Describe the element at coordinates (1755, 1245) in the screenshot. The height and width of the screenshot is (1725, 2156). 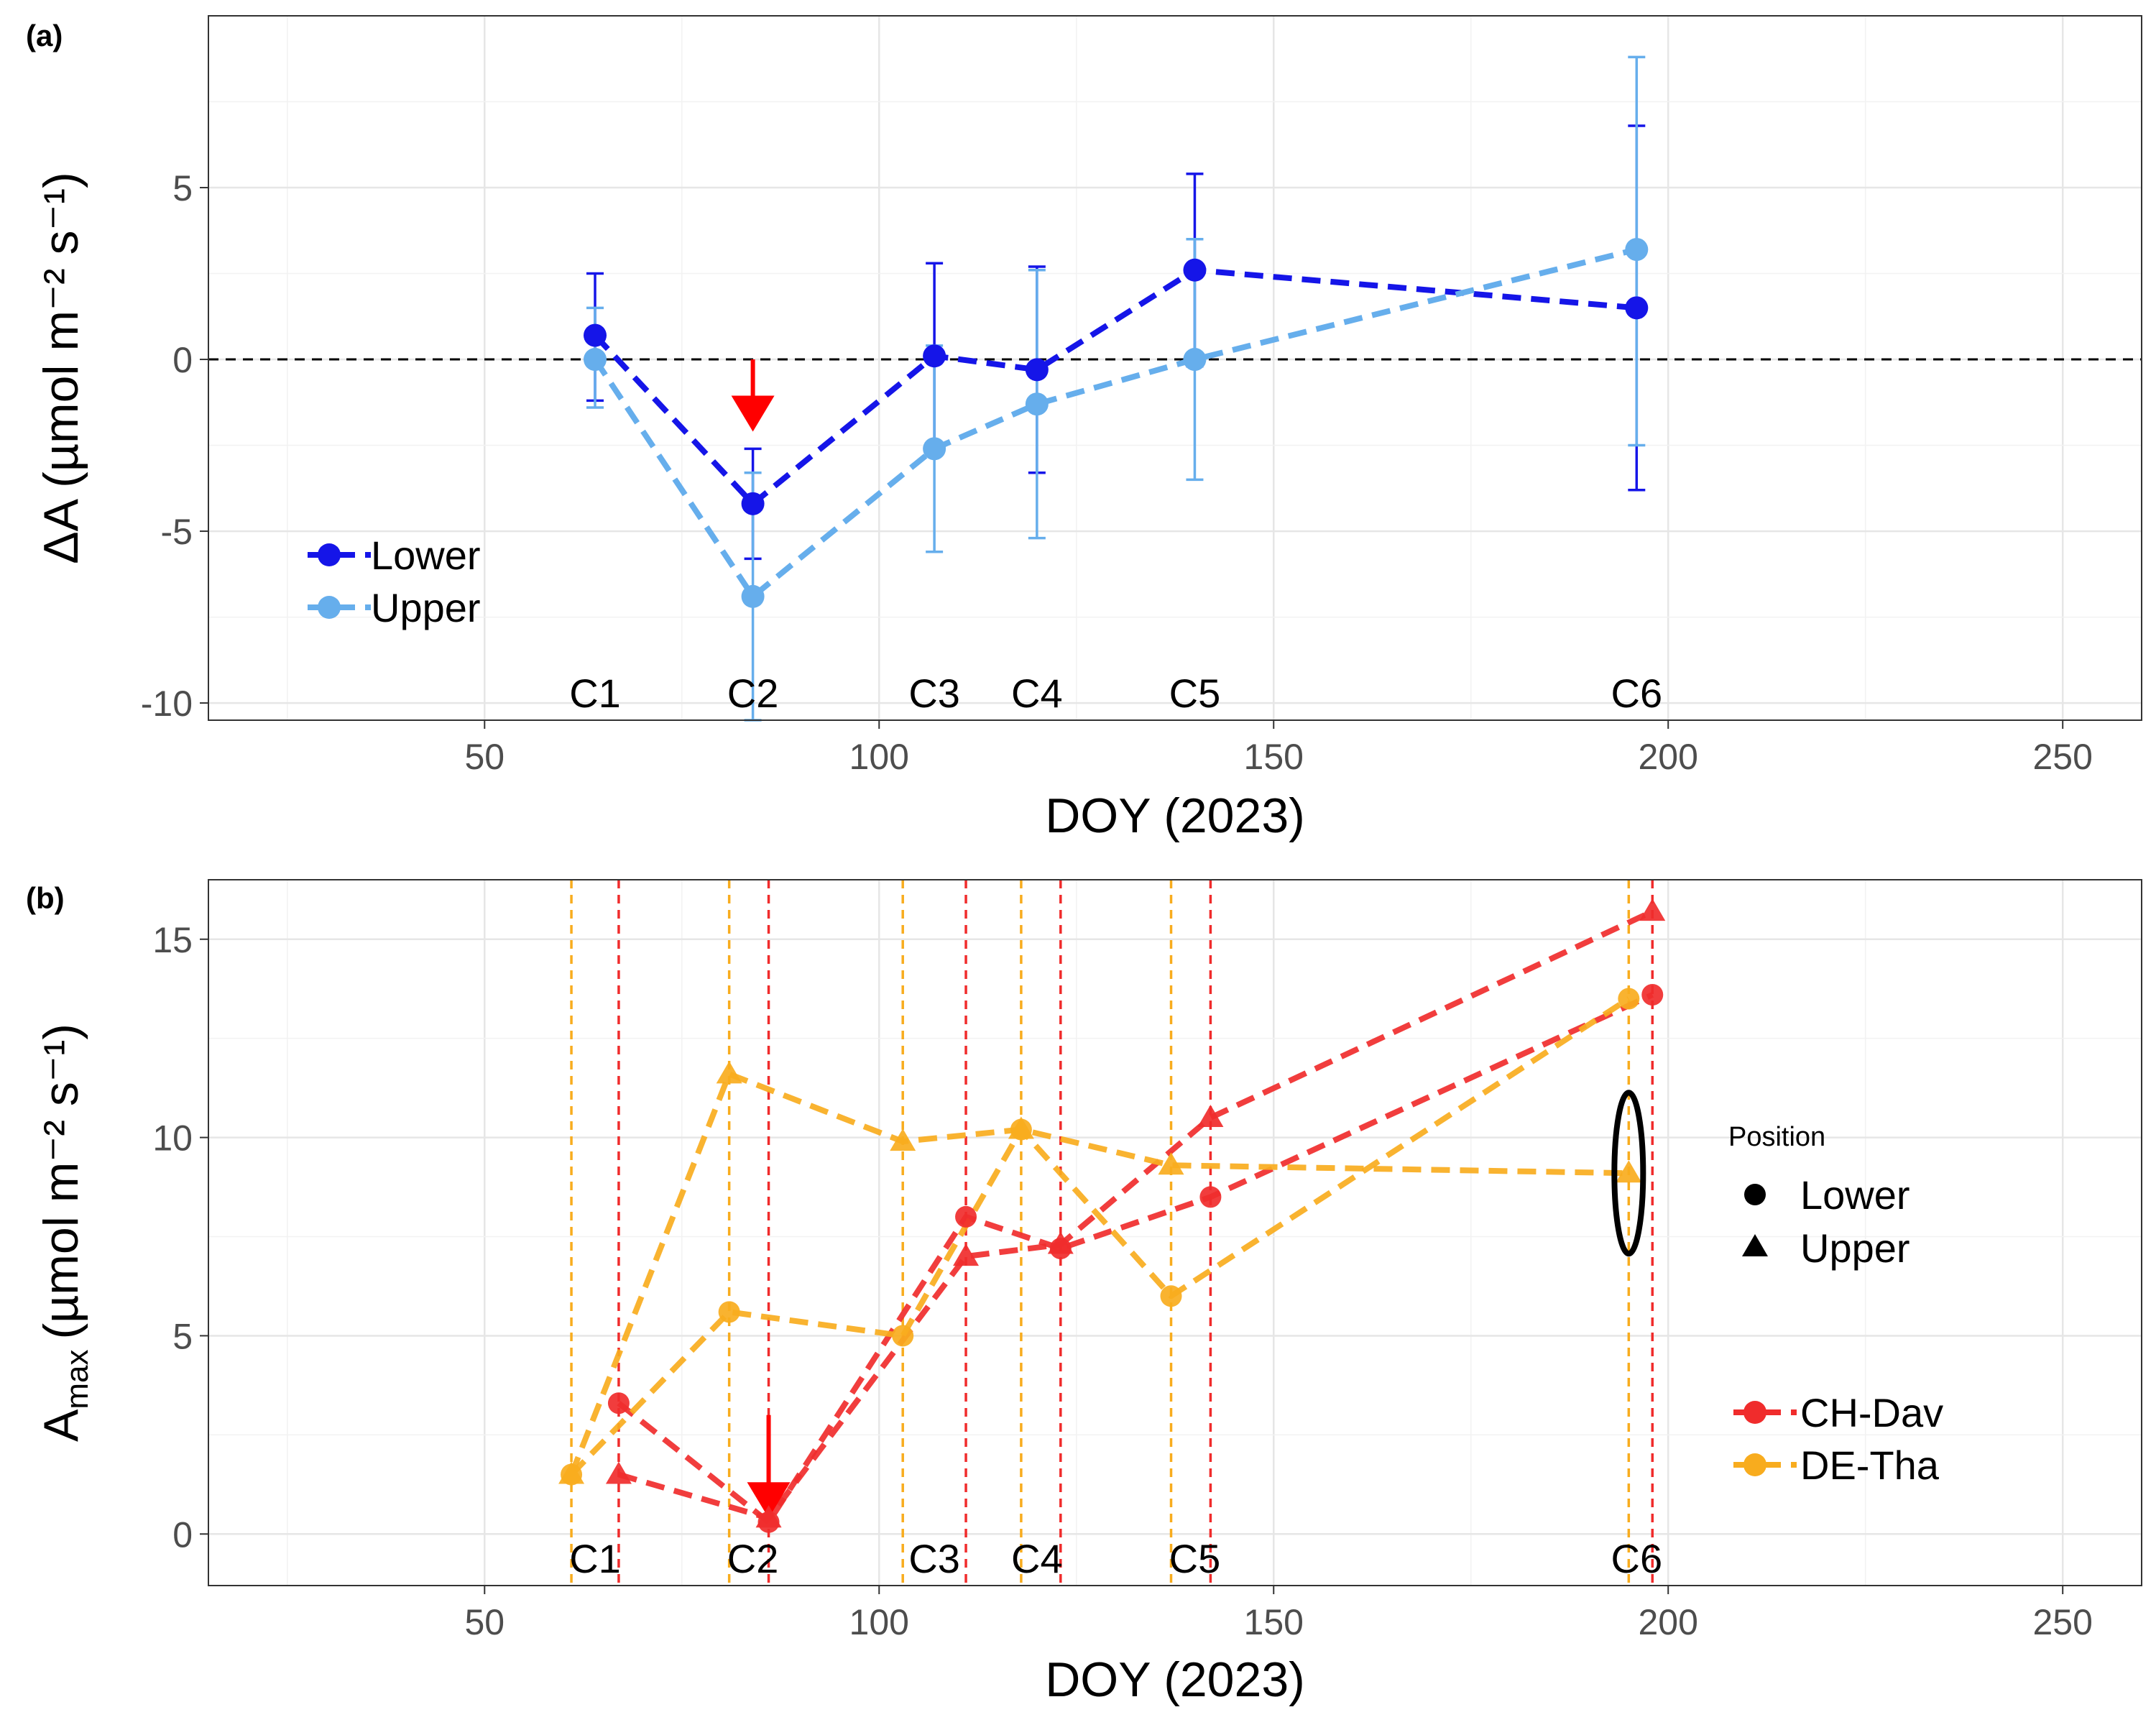
I see `legend-shape-upper` at that location.